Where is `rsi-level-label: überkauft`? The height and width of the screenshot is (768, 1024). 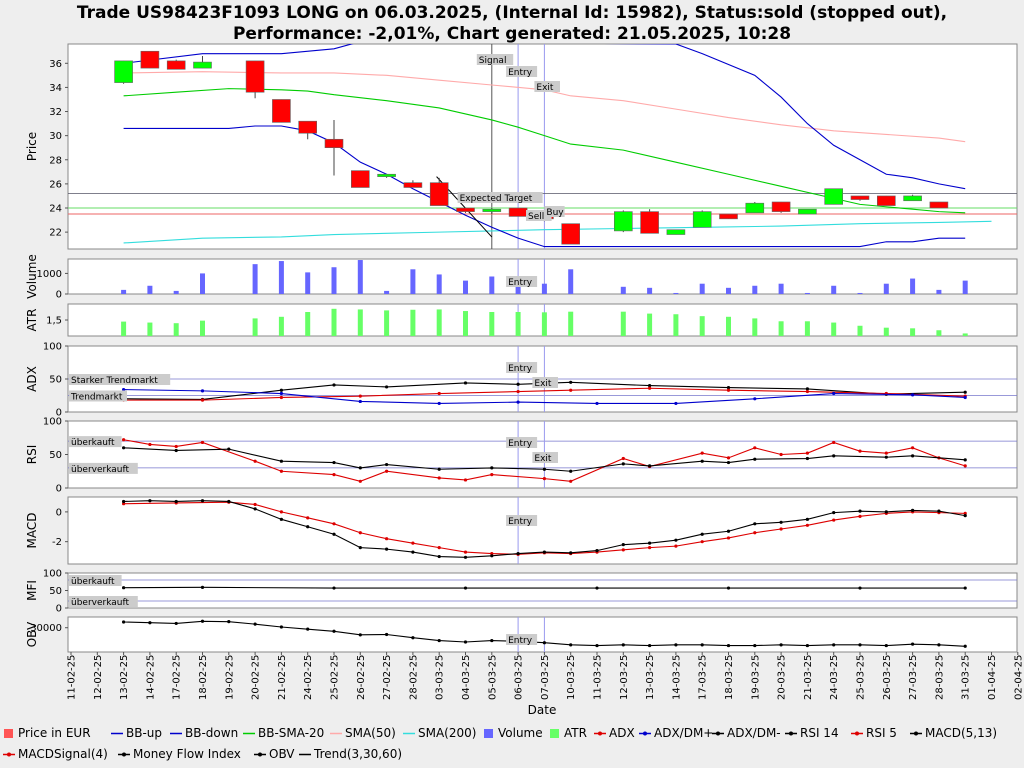
rsi-level-label: überkauft is located at coordinates (93, 443).